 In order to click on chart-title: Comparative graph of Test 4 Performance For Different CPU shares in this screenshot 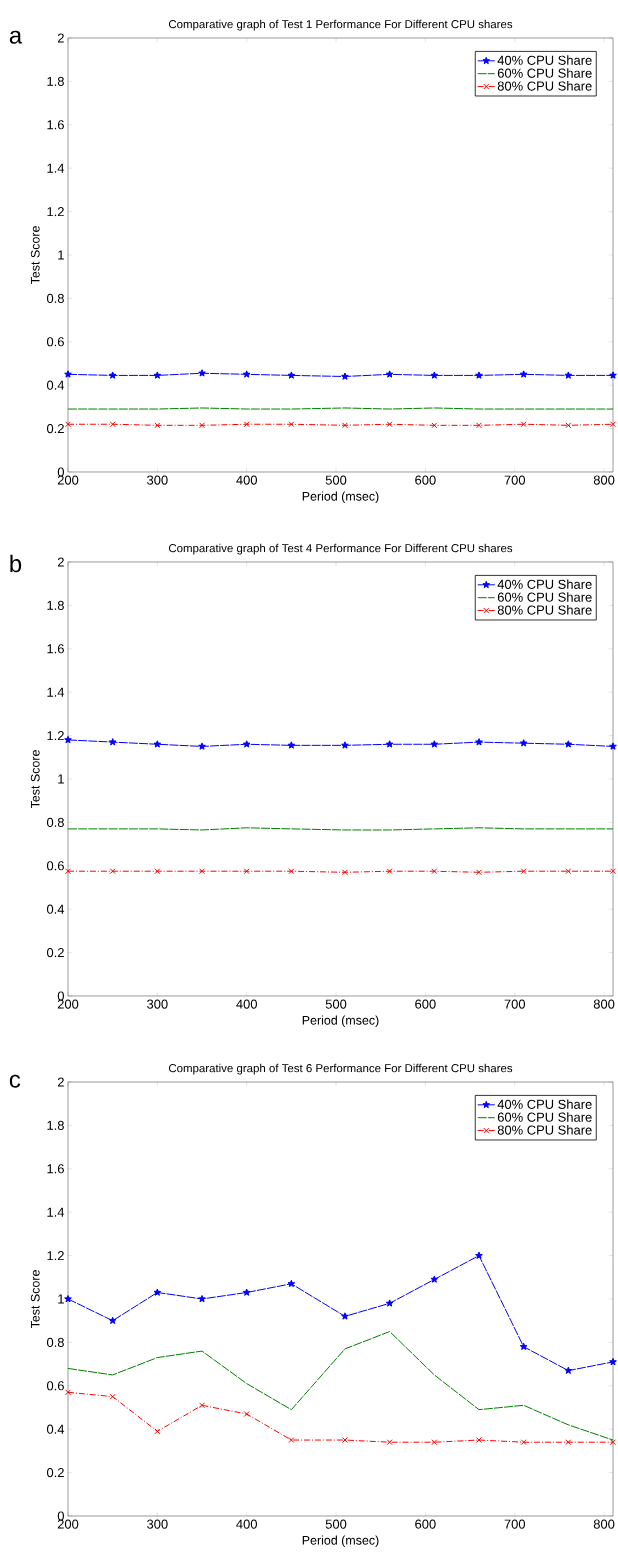, I will do `click(340, 549)`.